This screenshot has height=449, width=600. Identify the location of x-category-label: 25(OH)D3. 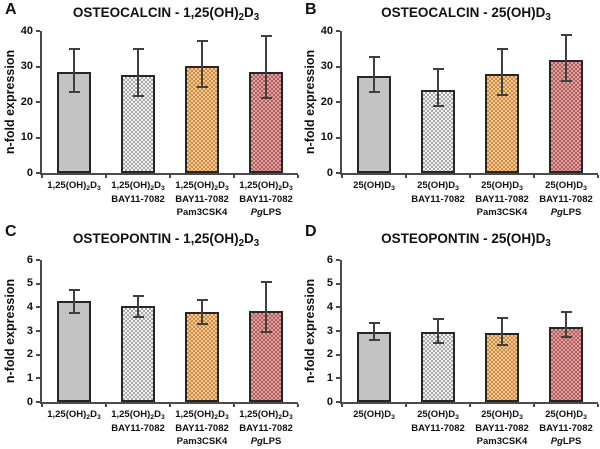
(374, 415).